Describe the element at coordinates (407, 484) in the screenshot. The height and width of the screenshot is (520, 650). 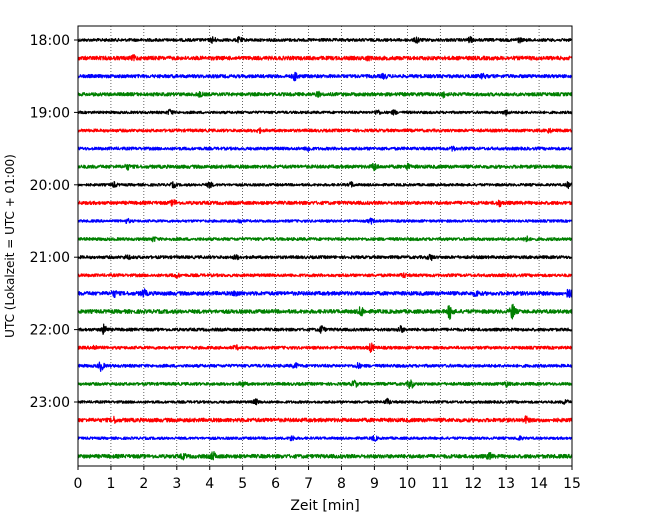
I see `x-tick-label: 10` at that location.